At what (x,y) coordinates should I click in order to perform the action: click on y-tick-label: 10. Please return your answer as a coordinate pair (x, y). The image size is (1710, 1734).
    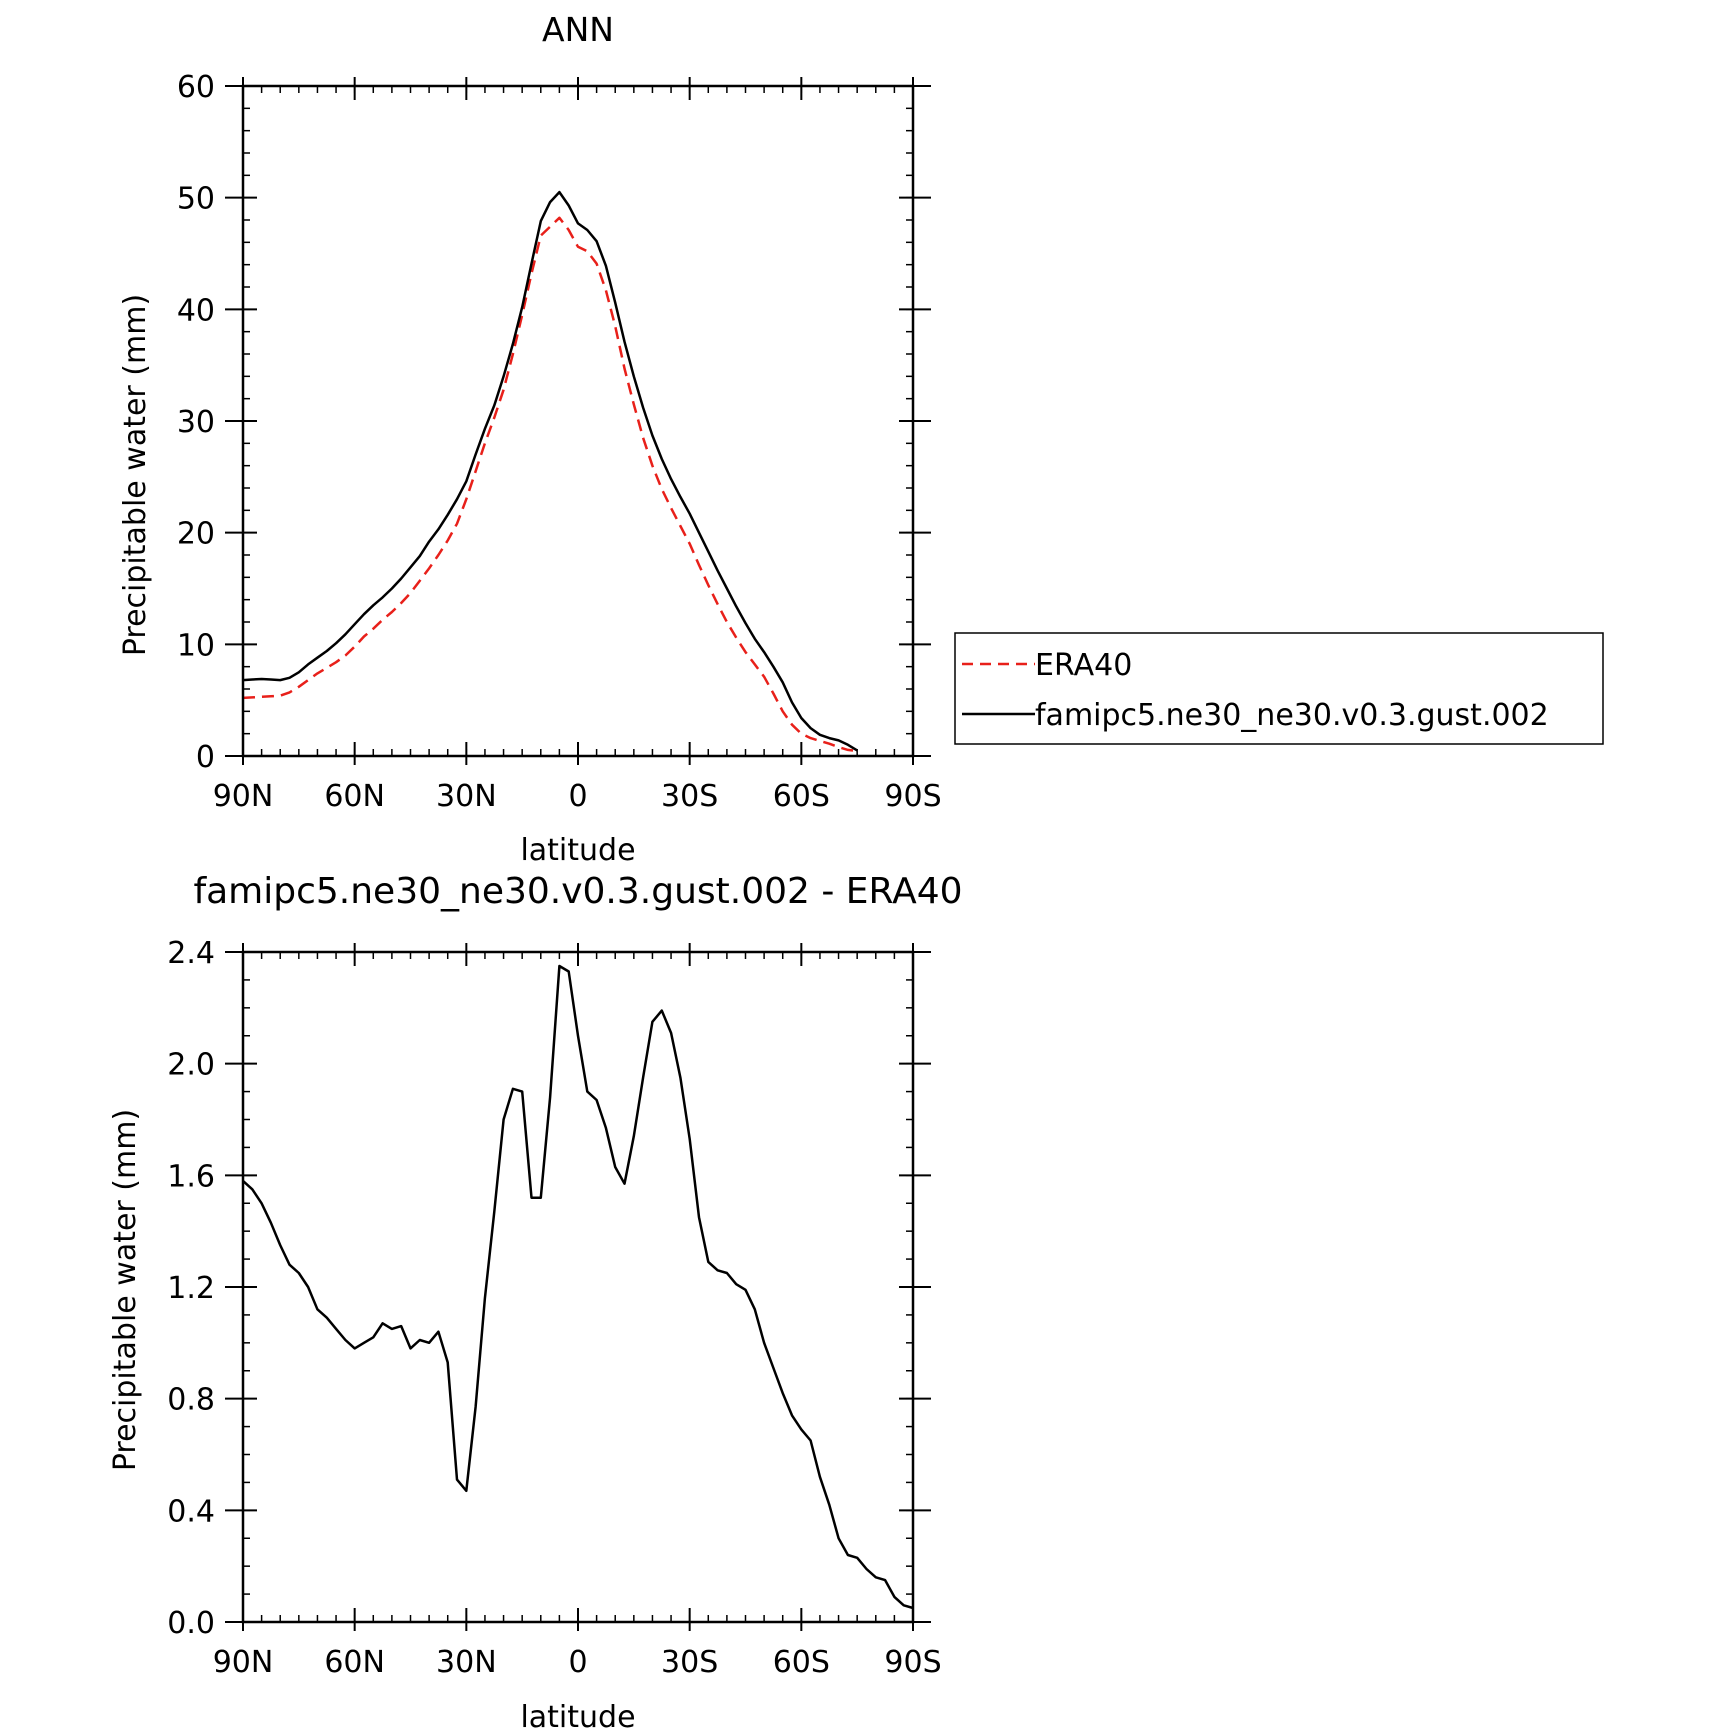
    Looking at the image, I should click on (196, 645).